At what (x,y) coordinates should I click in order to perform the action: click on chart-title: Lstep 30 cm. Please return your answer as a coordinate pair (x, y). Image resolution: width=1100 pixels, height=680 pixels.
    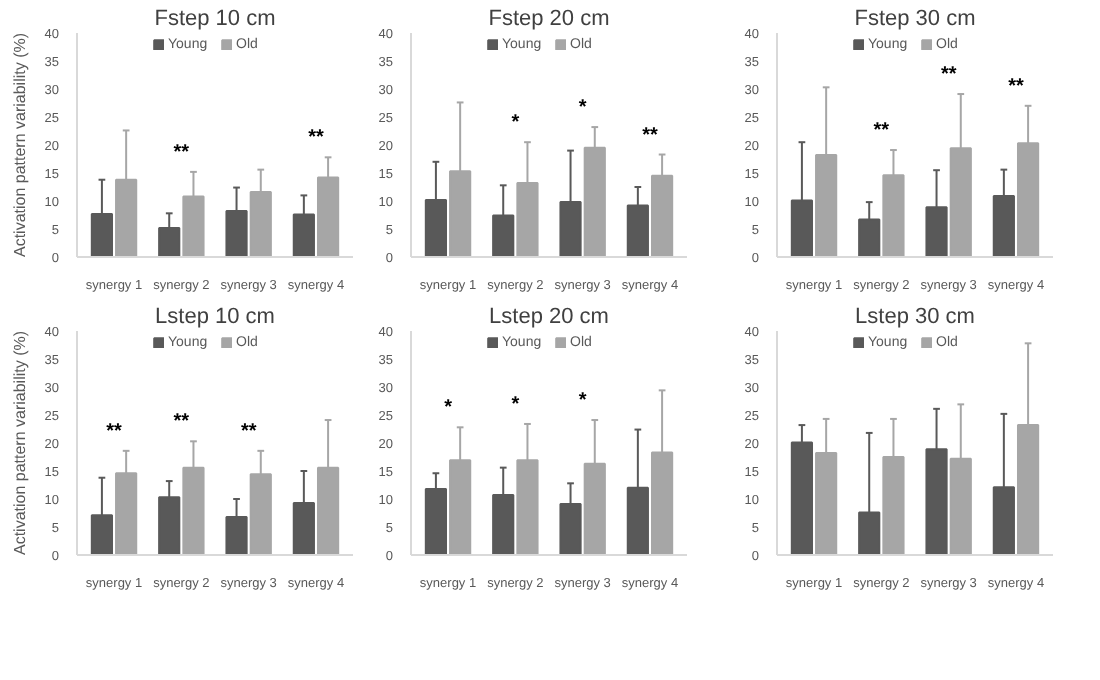
    Looking at the image, I should click on (915, 317).